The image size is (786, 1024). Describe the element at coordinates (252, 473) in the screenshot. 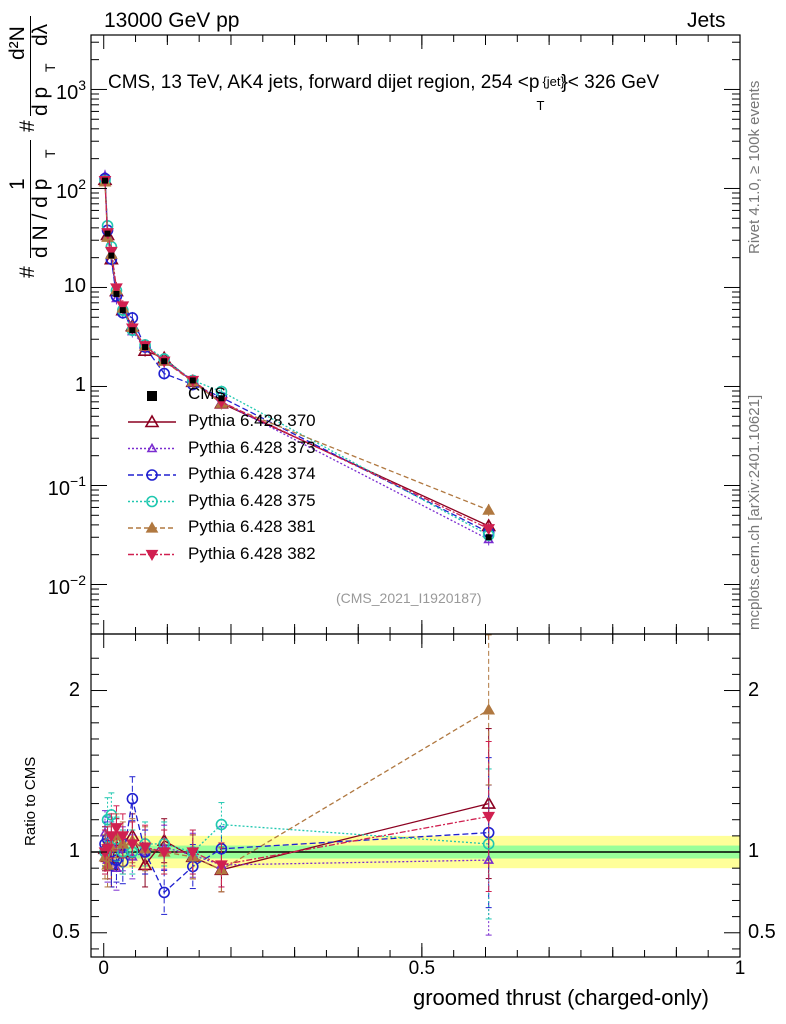

I see `legend-label-2: Pythia 6.428 374` at that location.